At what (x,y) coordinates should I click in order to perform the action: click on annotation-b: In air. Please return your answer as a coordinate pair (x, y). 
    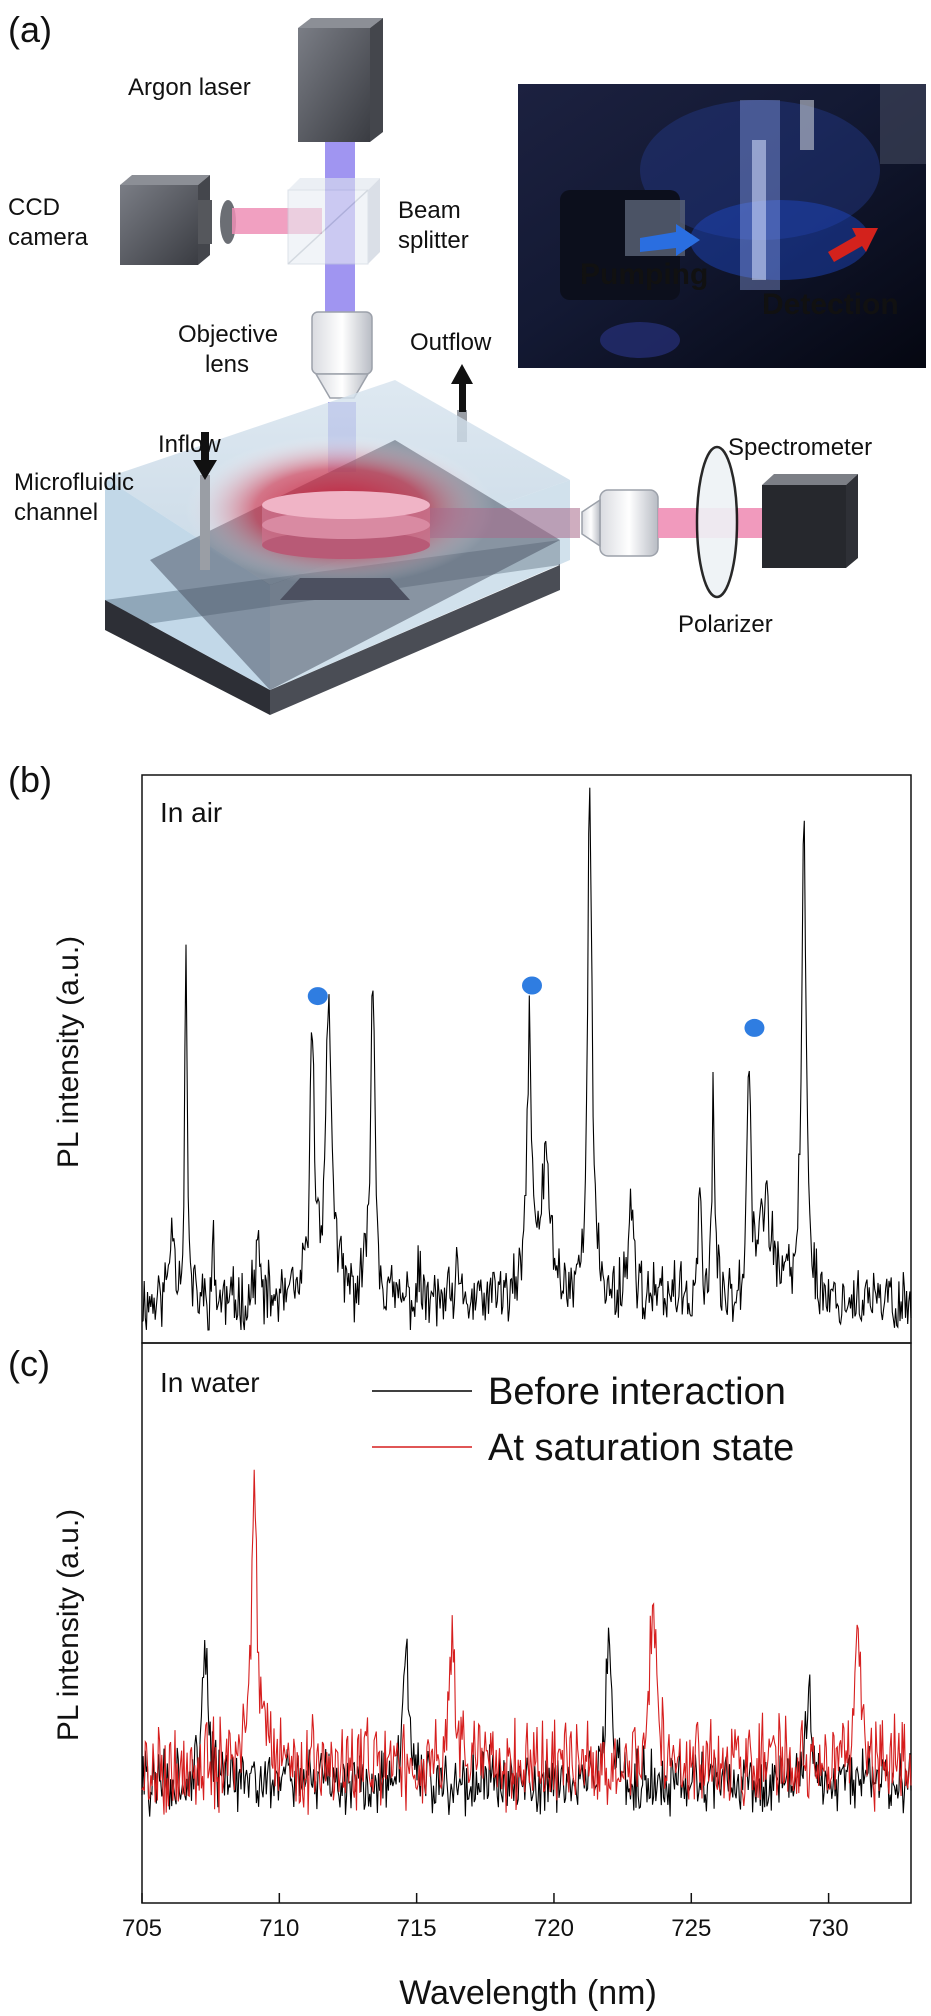
    Looking at the image, I should click on (191, 812).